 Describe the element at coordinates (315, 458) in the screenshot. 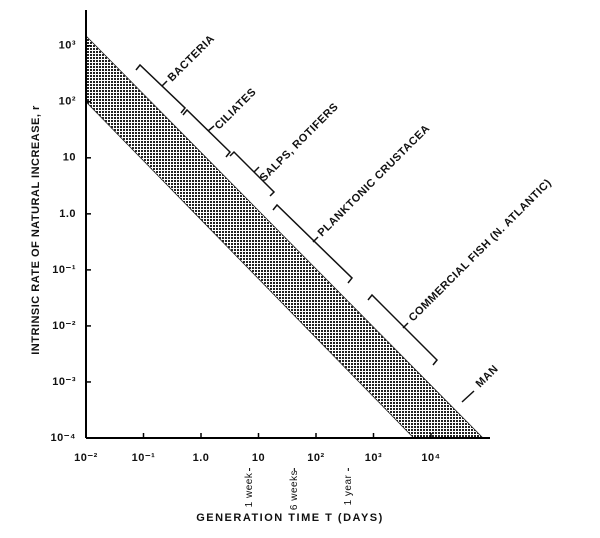

I see `x-tick-label: 10²` at that location.